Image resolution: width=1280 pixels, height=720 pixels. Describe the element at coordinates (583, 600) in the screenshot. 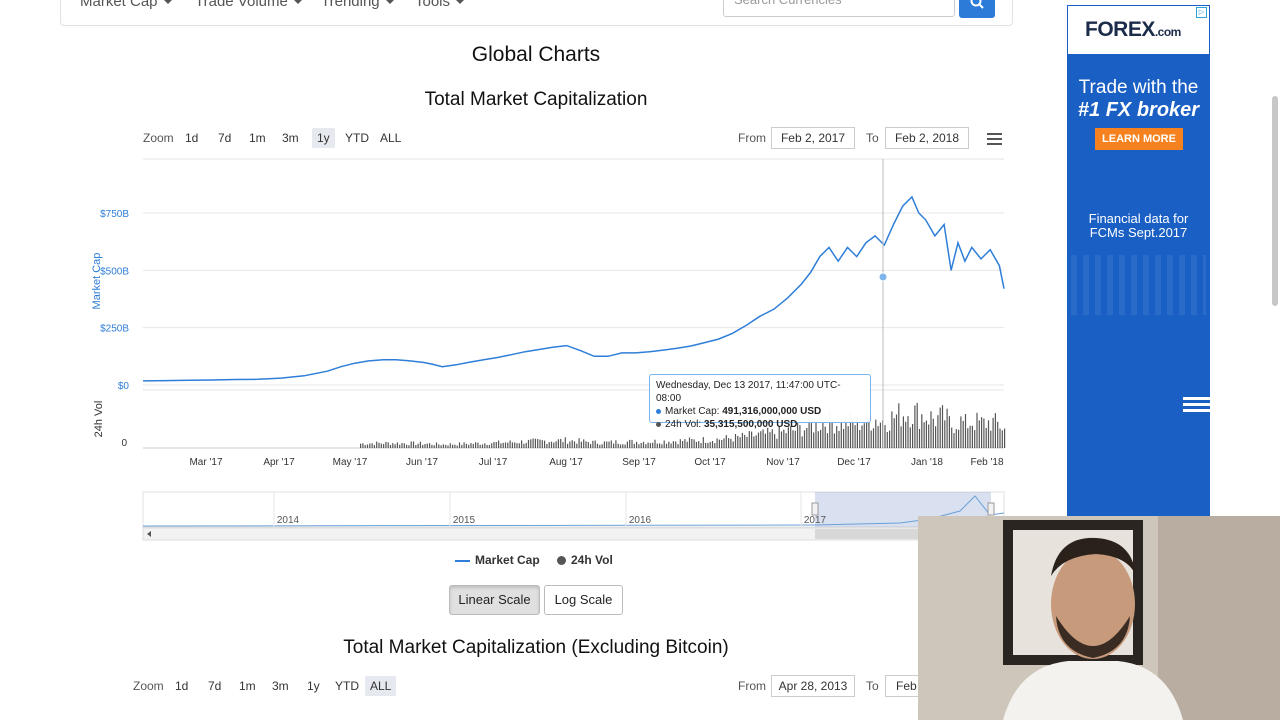

I see `log-scale-button: Log Scale` at that location.